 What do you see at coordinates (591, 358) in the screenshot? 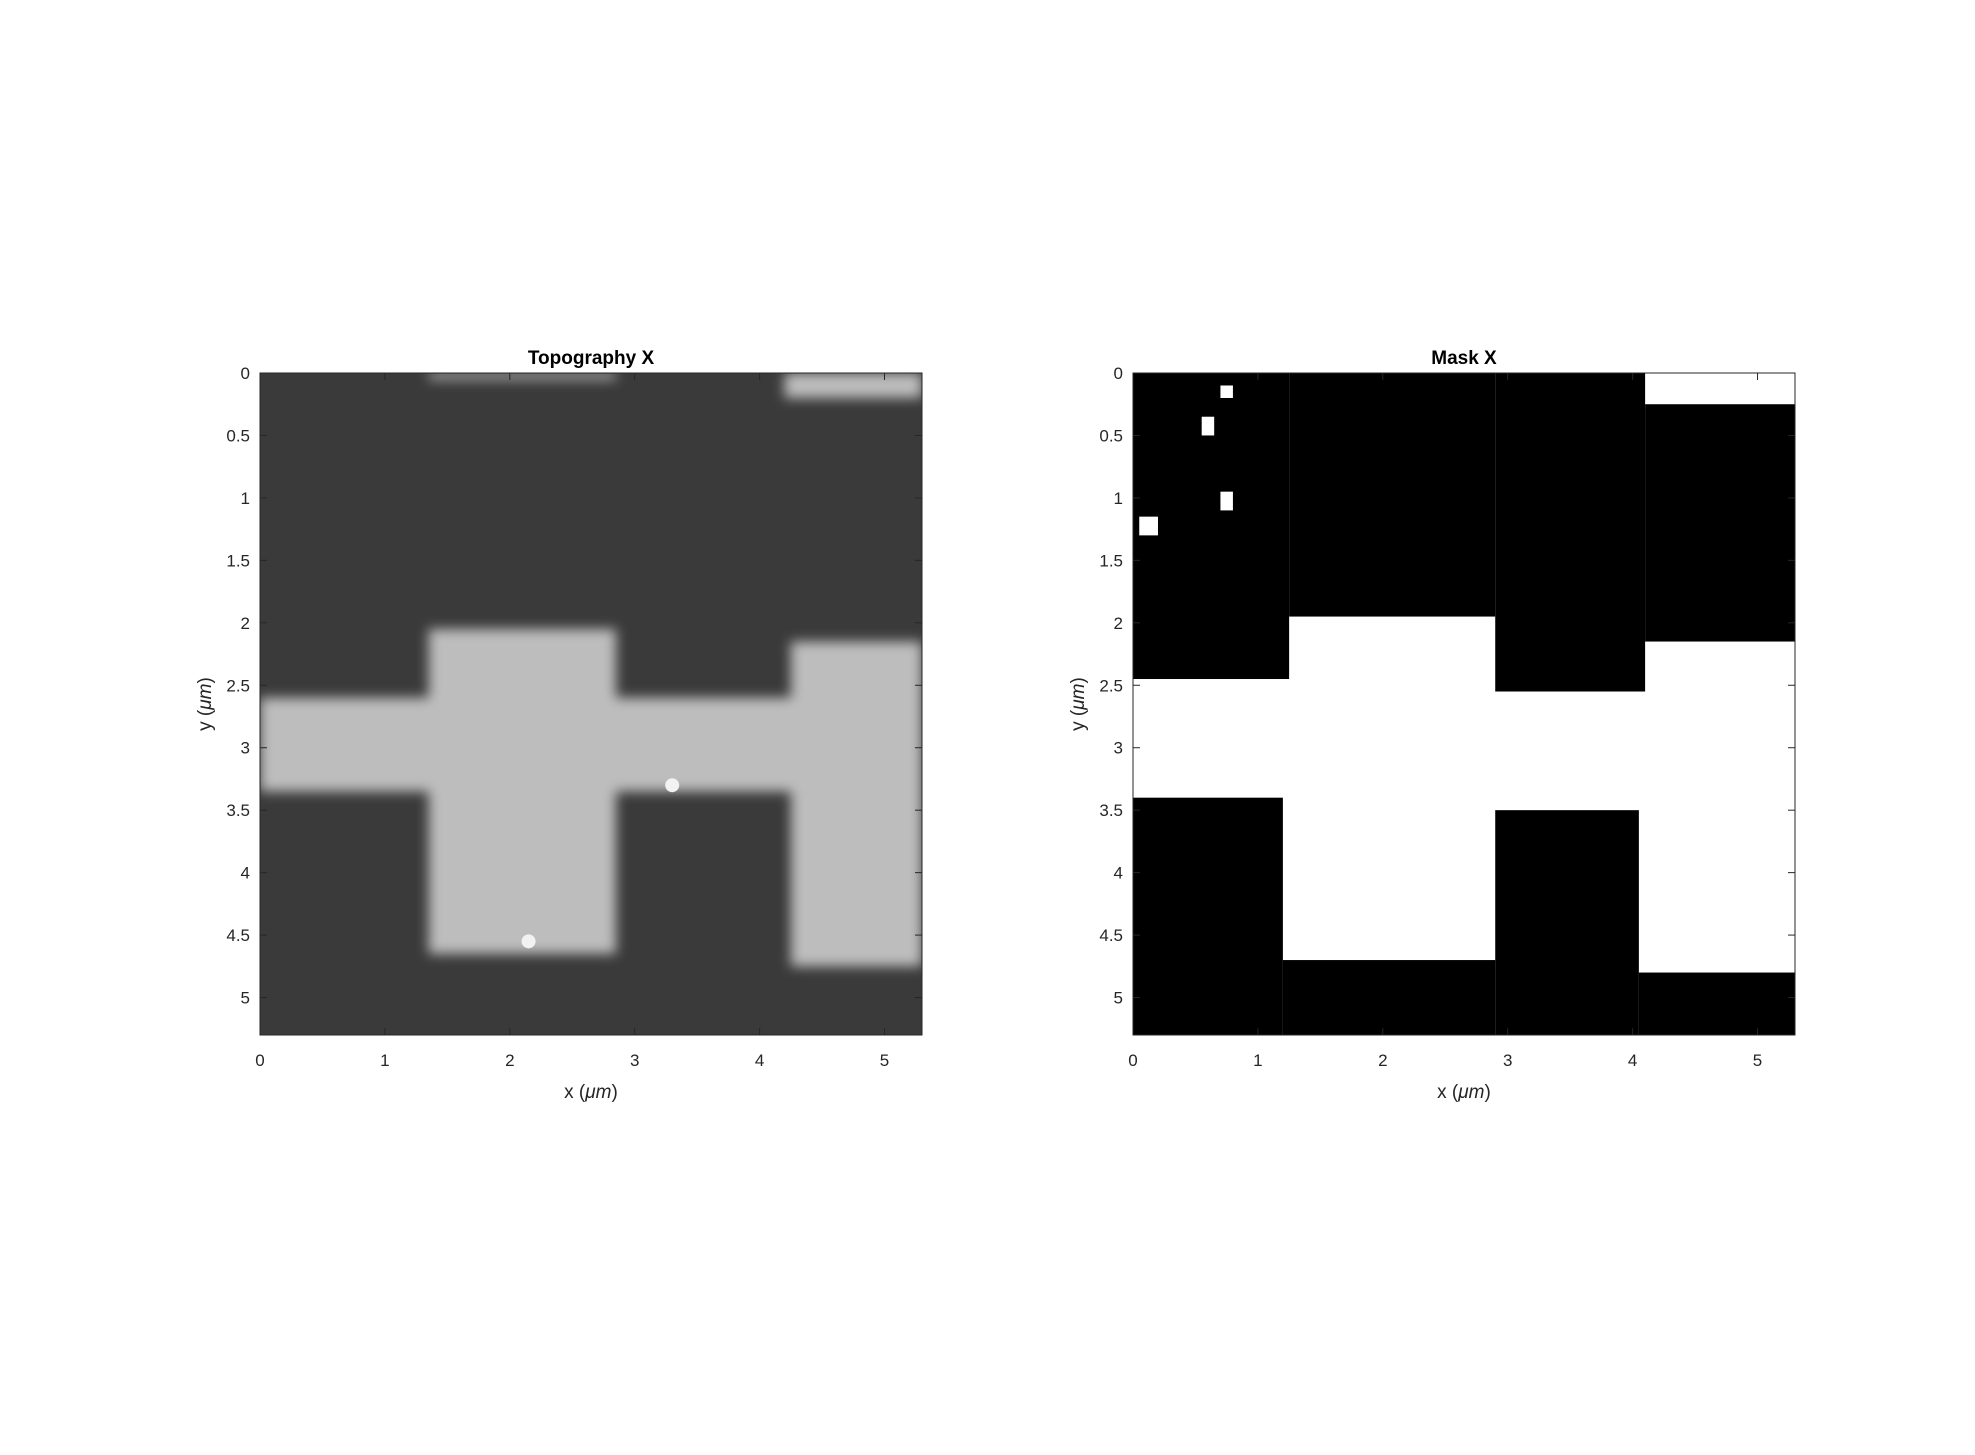
I see `topography-title: Topography X` at bounding box center [591, 358].